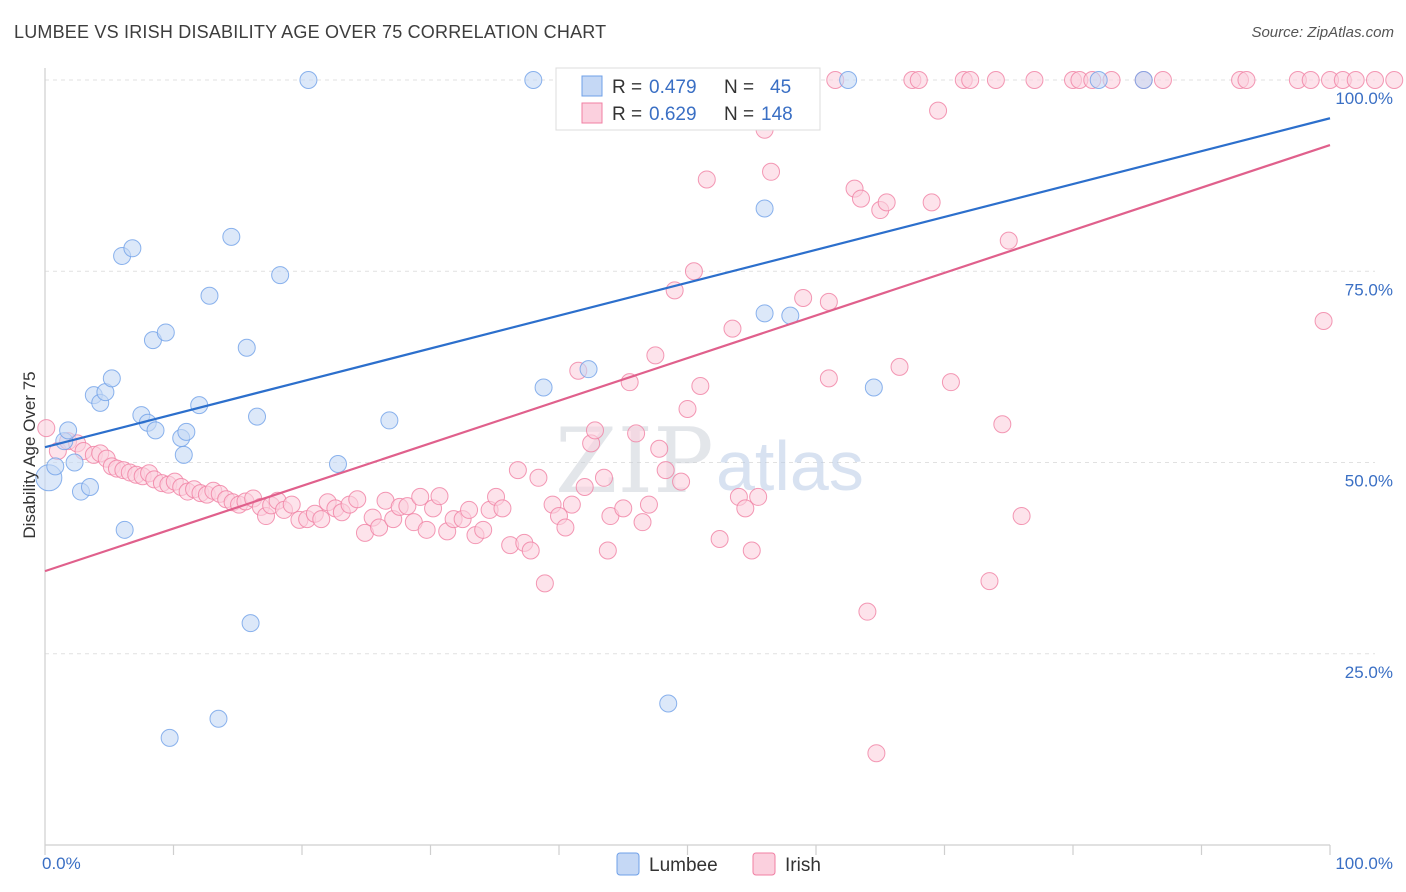  What do you see at coordinates (1369, 289) in the screenshot?
I see `y-tick-label: 75.0%` at bounding box center [1369, 289].